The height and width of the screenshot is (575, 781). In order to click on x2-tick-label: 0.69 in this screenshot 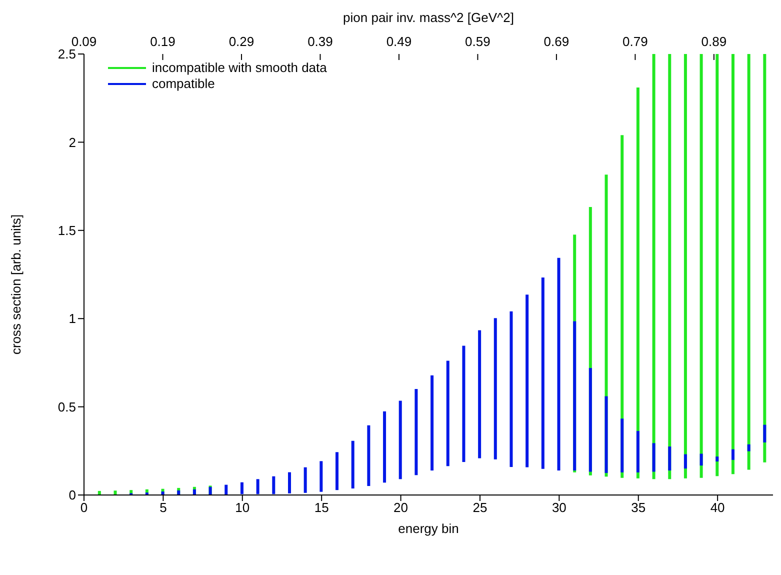, I will do `click(557, 41)`.